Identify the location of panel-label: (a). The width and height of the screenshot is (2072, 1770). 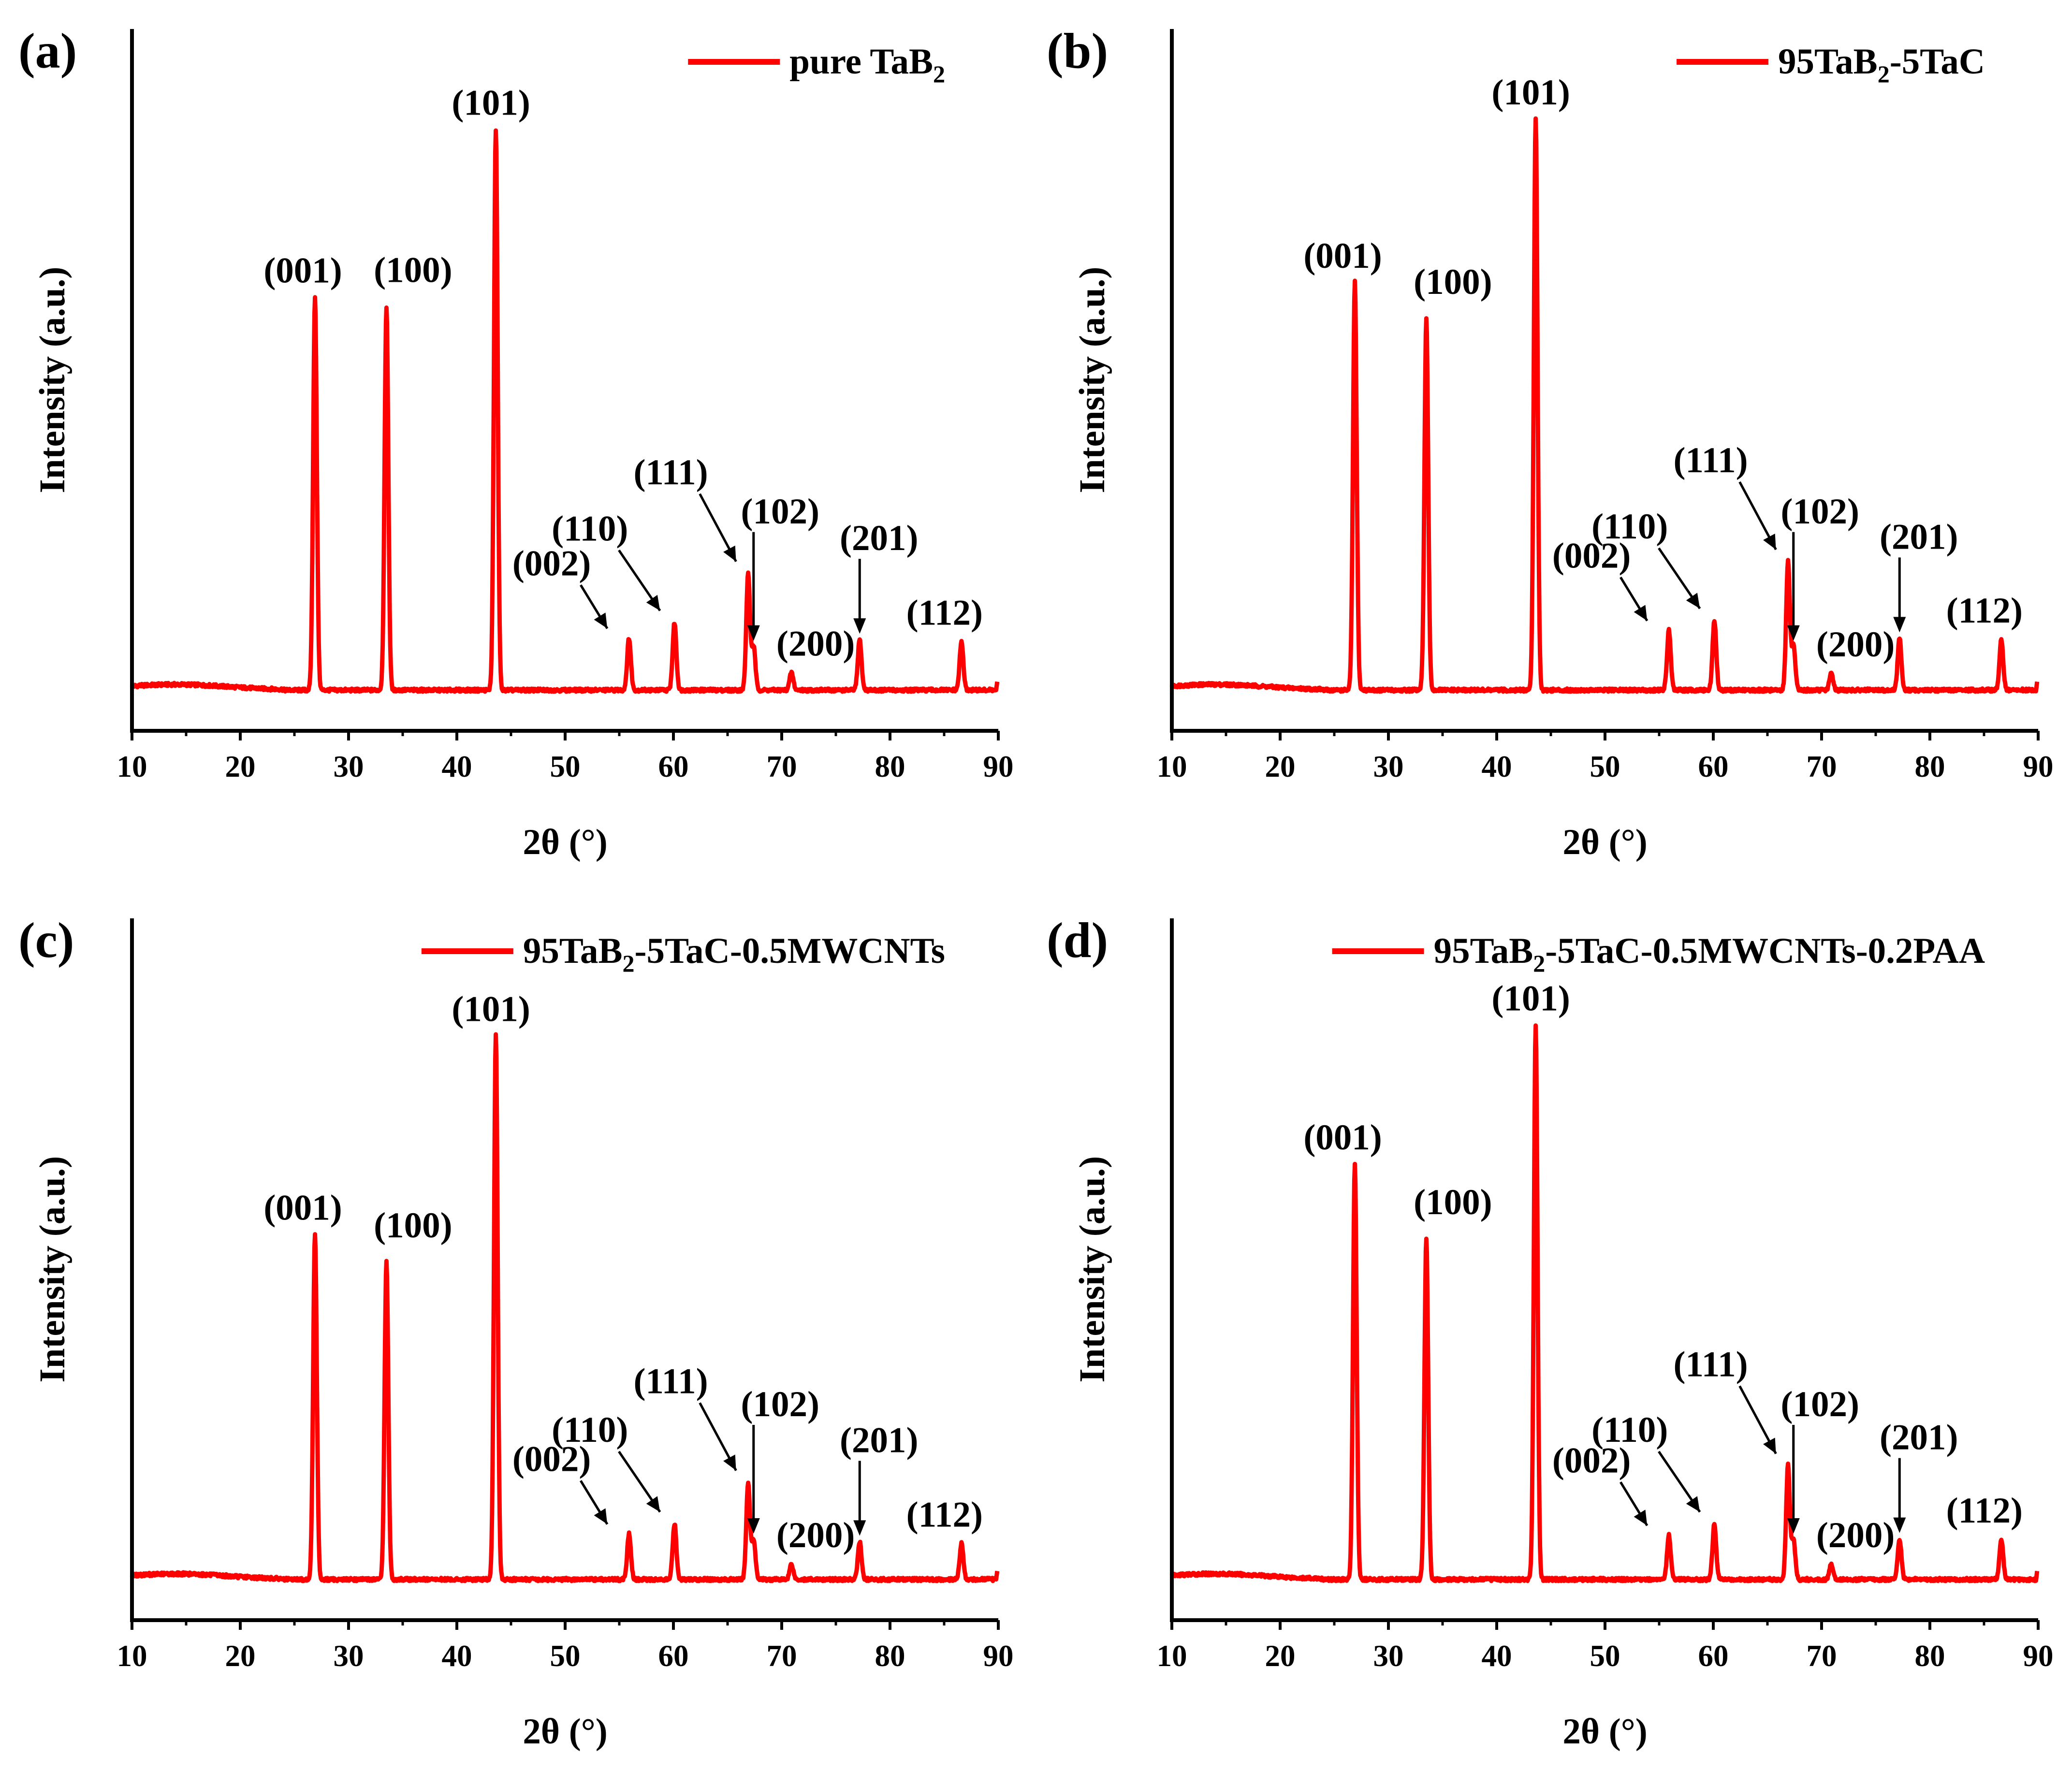
(48, 51).